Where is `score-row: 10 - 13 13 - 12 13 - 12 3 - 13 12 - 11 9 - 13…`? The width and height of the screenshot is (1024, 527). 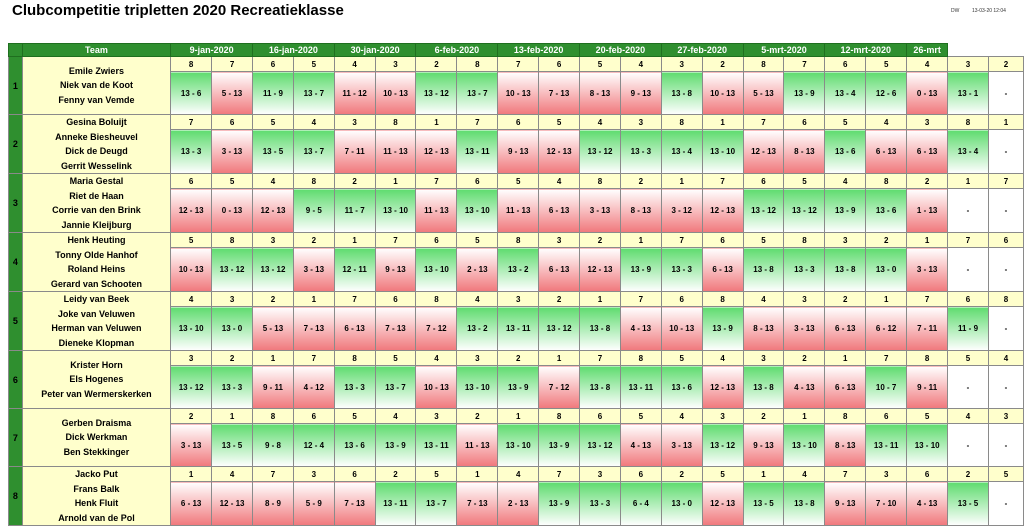
score-row: 10 - 13 13 - 12 13 - 12 3 - 13 12 - 11 9 - 13… is located at coordinates (516, 269).